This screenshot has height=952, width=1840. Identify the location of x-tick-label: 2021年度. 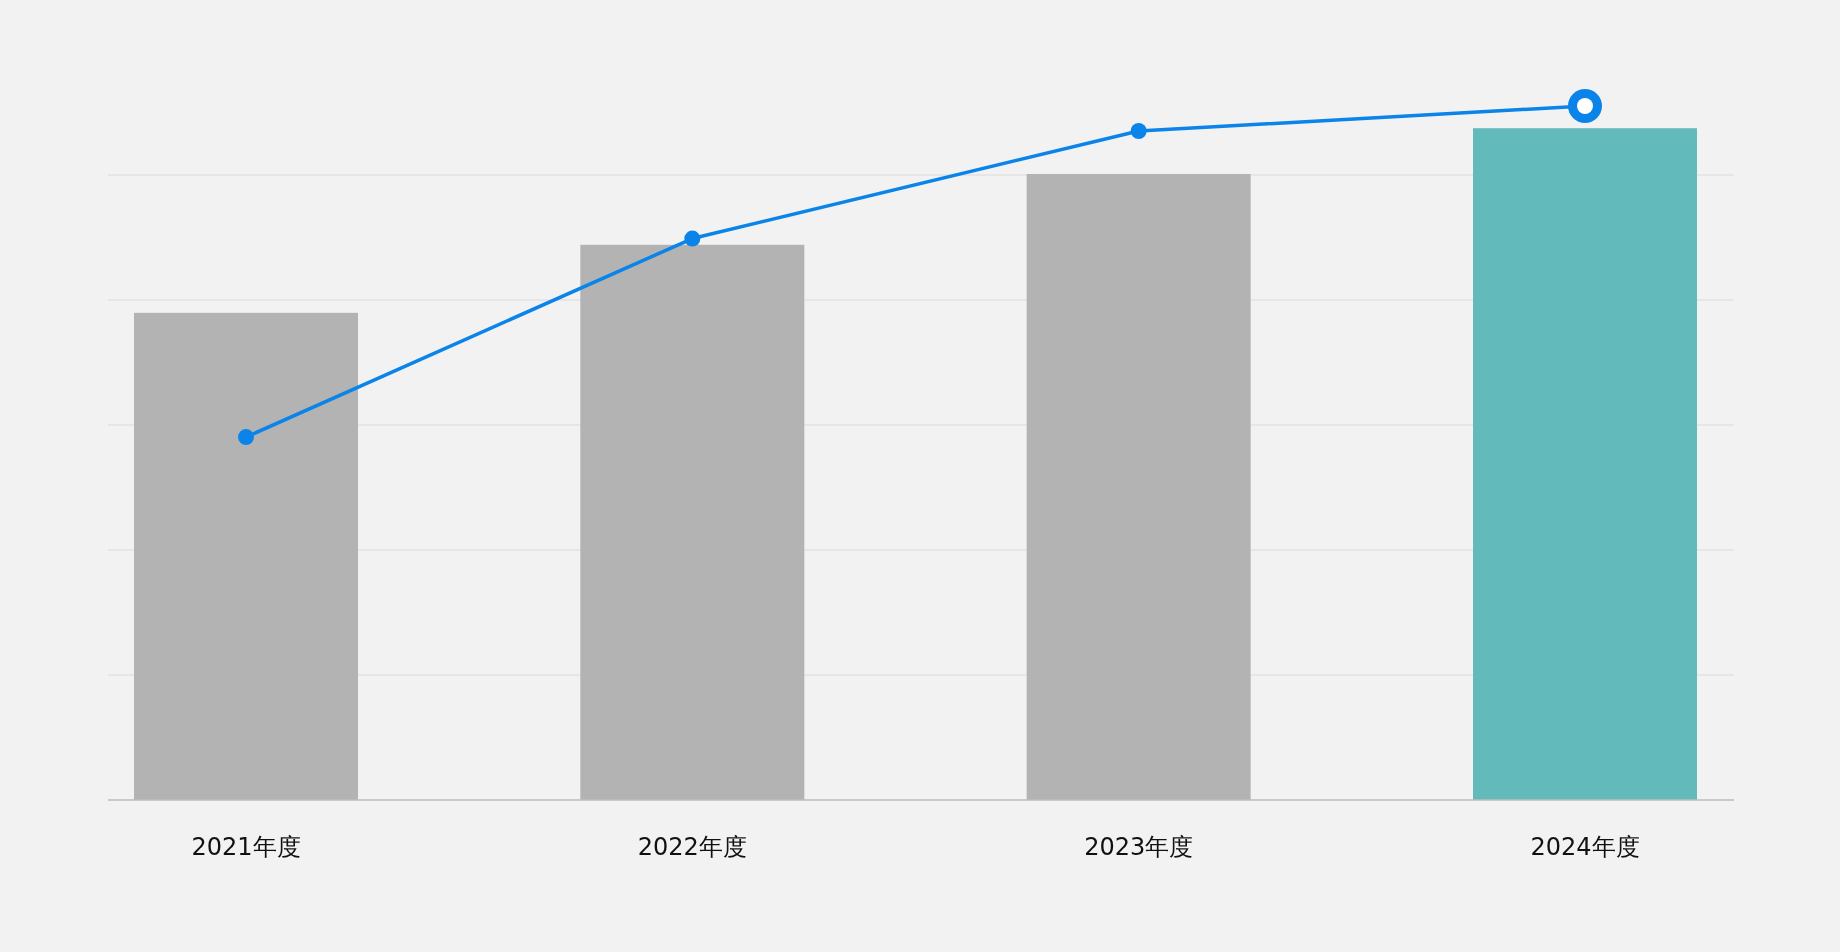
(246, 847).